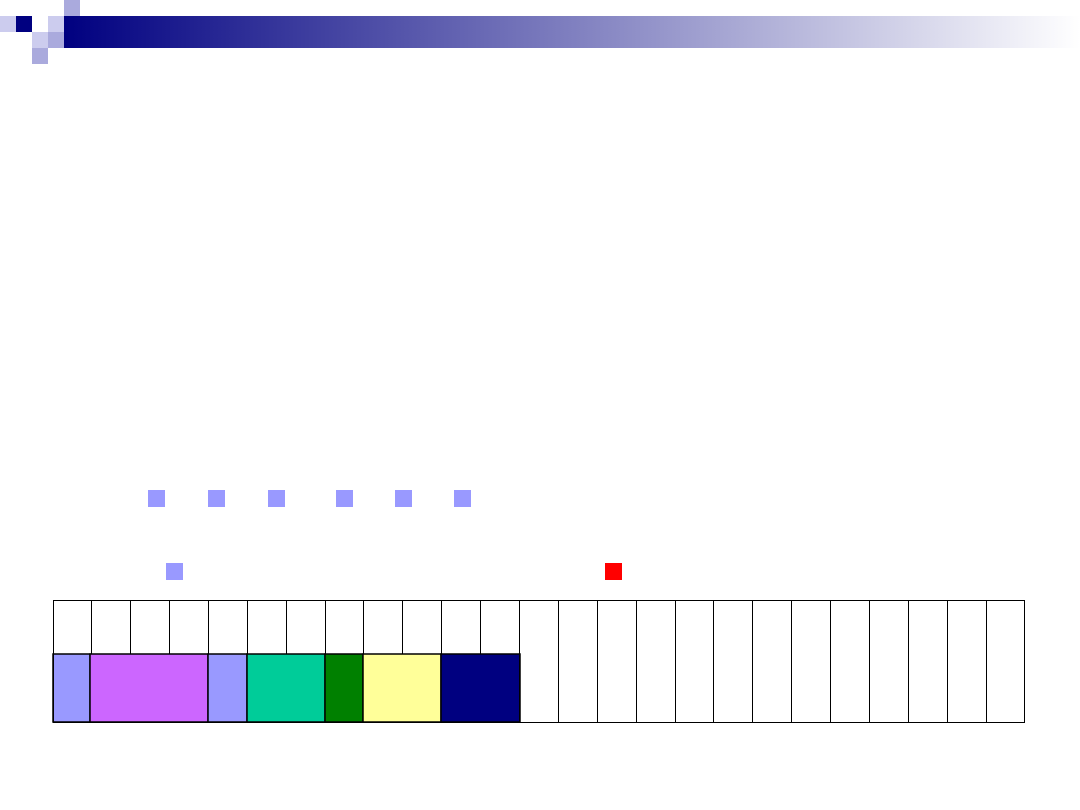 The width and height of the screenshot is (1080, 810). I want to click on marker, so click(613, 571).